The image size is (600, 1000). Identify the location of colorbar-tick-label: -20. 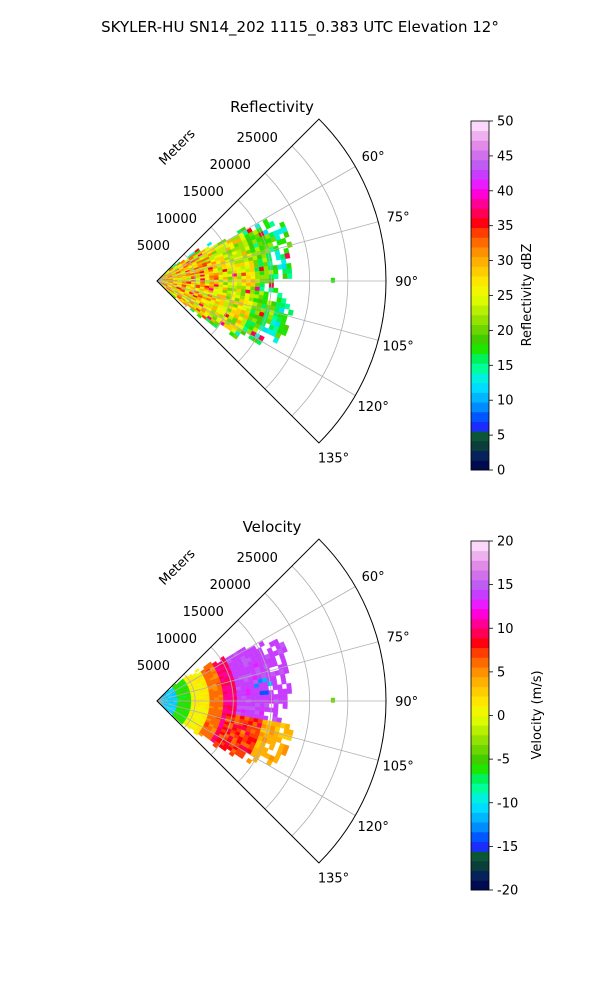
(507, 891).